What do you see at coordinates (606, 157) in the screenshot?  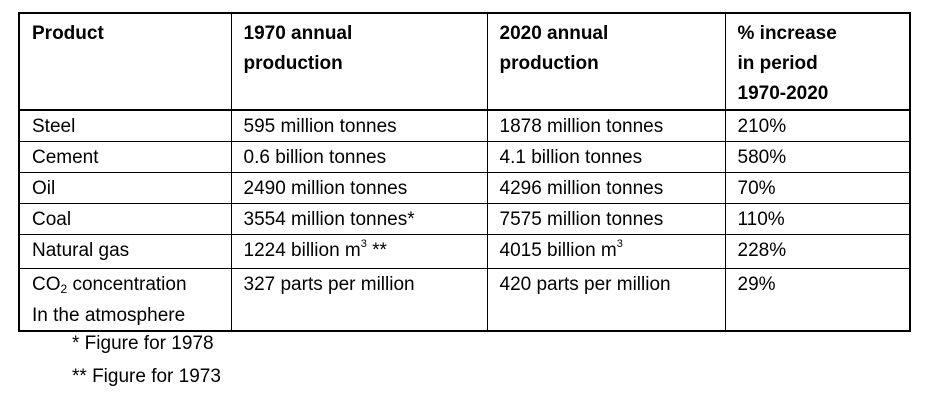 I see `cell-2020: 4.1 billion tonnes` at bounding box center [606, 157].